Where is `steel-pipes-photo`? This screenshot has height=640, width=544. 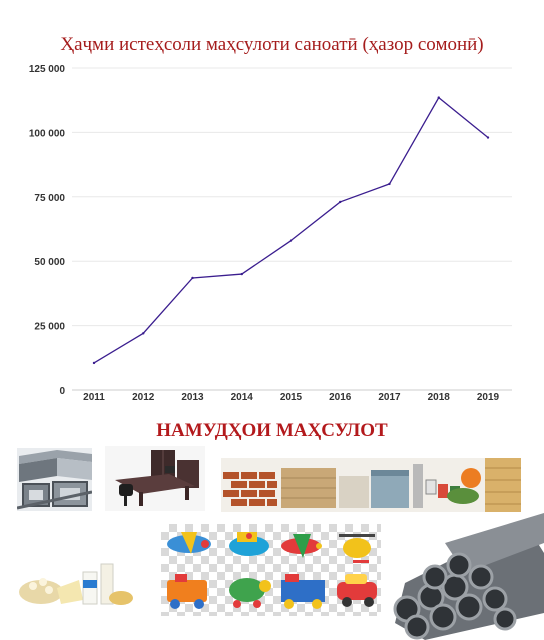 steel-pipes-photo is located at coordinates (464, 576).